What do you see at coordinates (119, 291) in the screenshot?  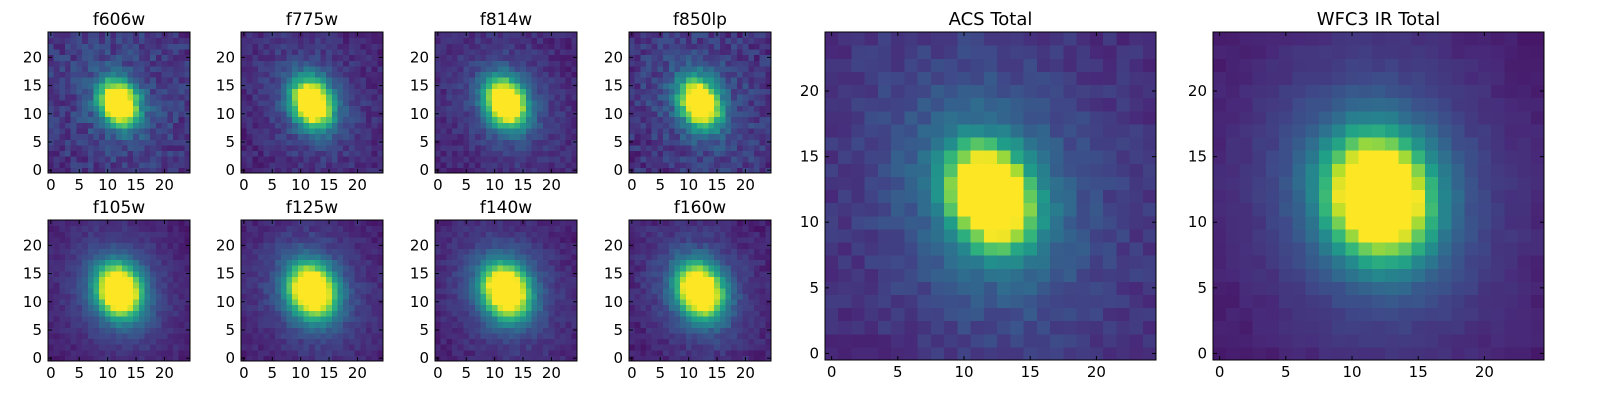 I see `heatmap-cells` at bounding box center [119, 291].